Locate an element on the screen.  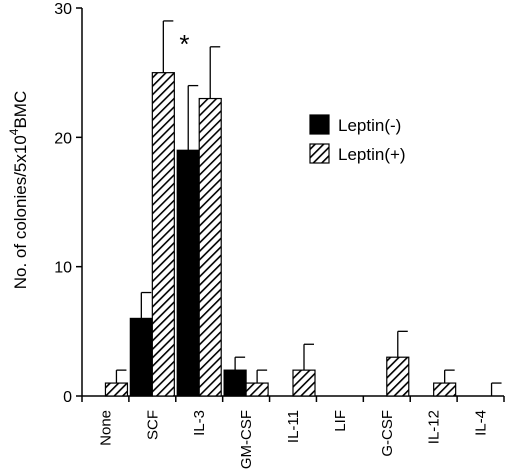
annotations: * is located at coordinates (184, 44).